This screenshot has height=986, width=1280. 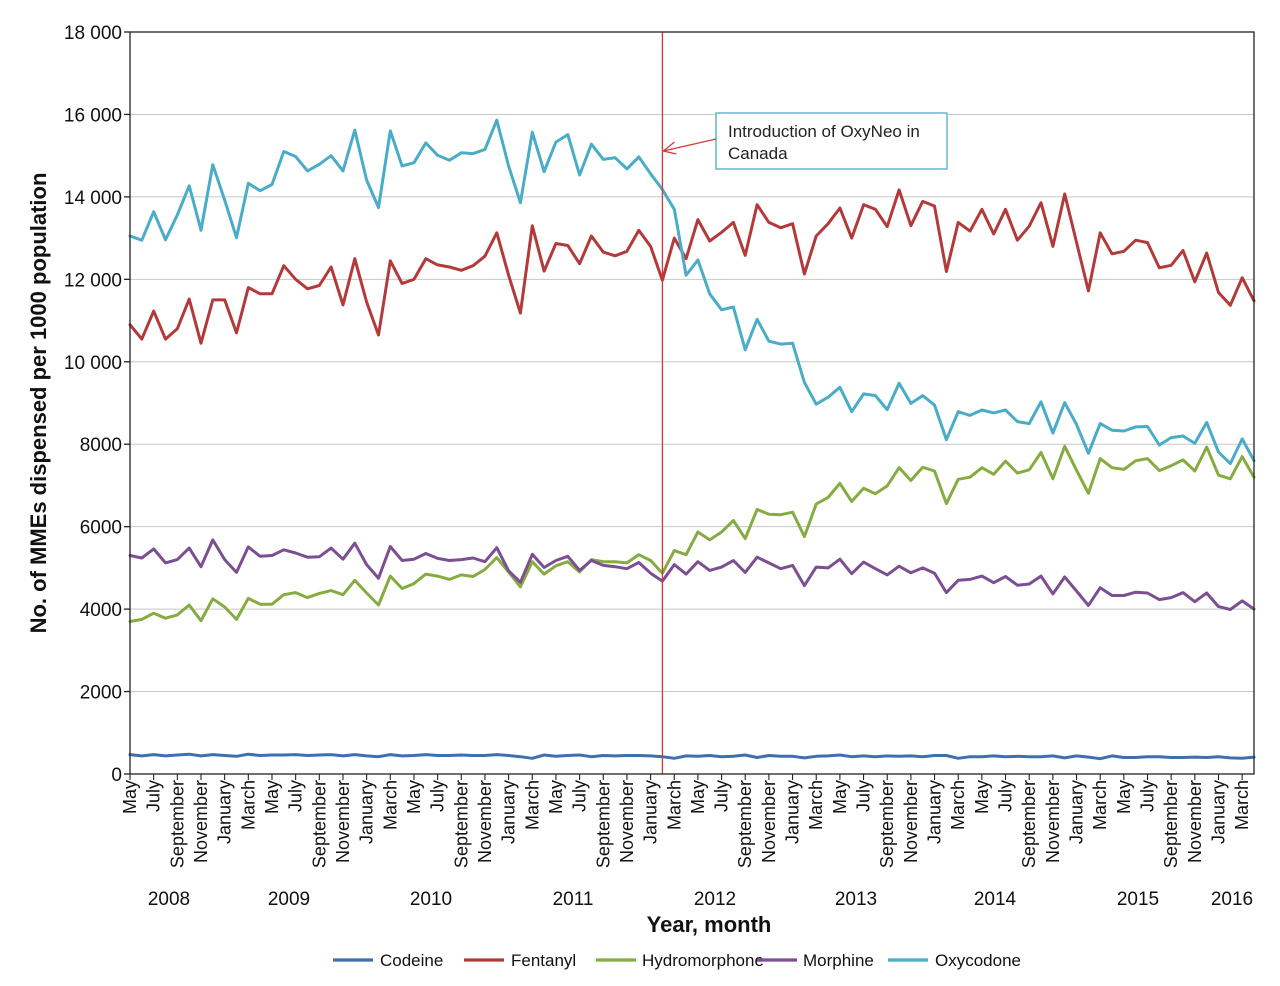 What do you see at coordinates (1138, 899) in the screenshot?
I see `x-year-label: 2015` at bounding box center [1138, 899].